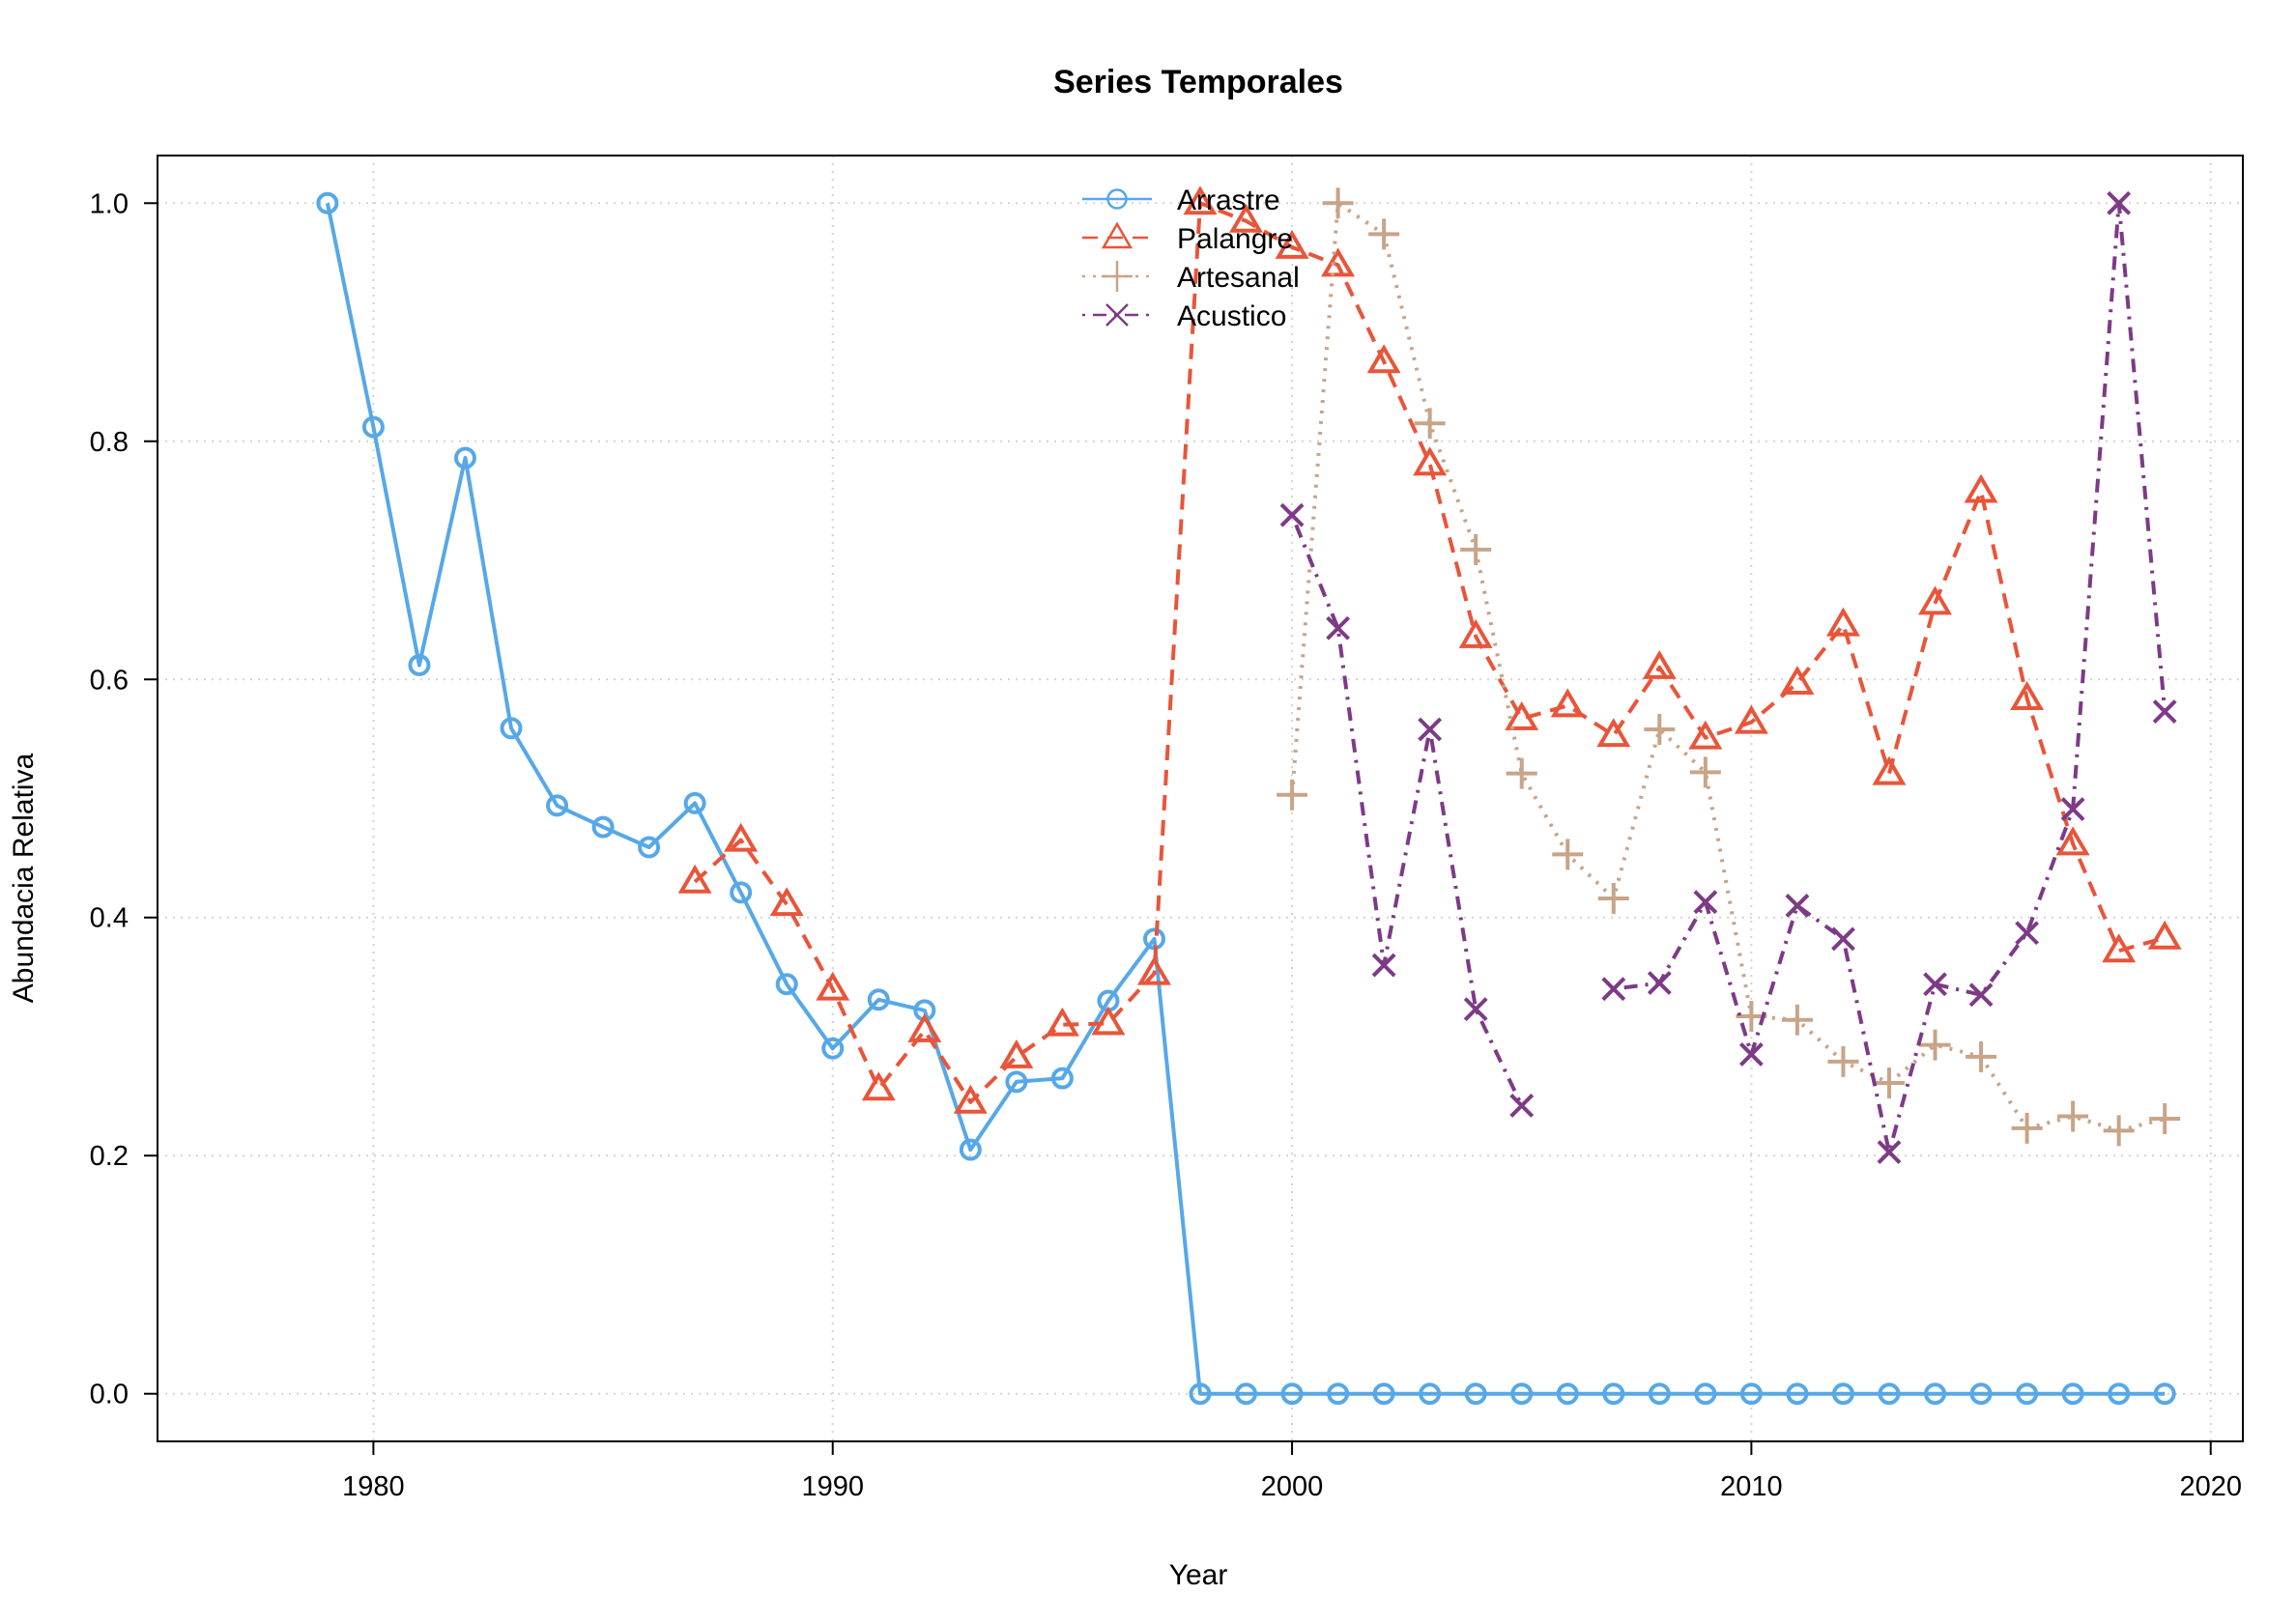 The height and width of the screenshot is (1623, 2296). Describe the element at coordinates (2073, 1116) in the screenshot. I see `data-point: Artesanal: 2017, 0.233` at that location.